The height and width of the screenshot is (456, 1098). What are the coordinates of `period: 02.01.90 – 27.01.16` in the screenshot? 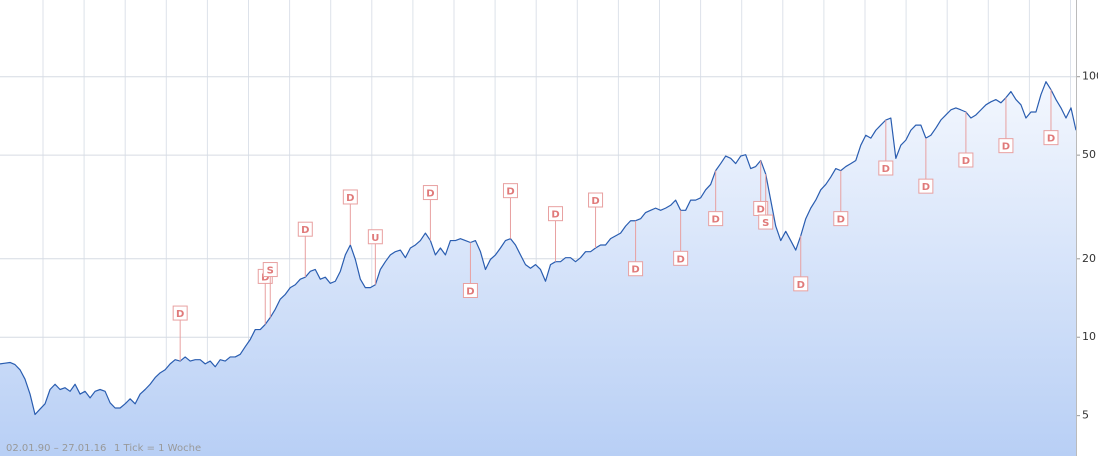 It's located at (56, 448).